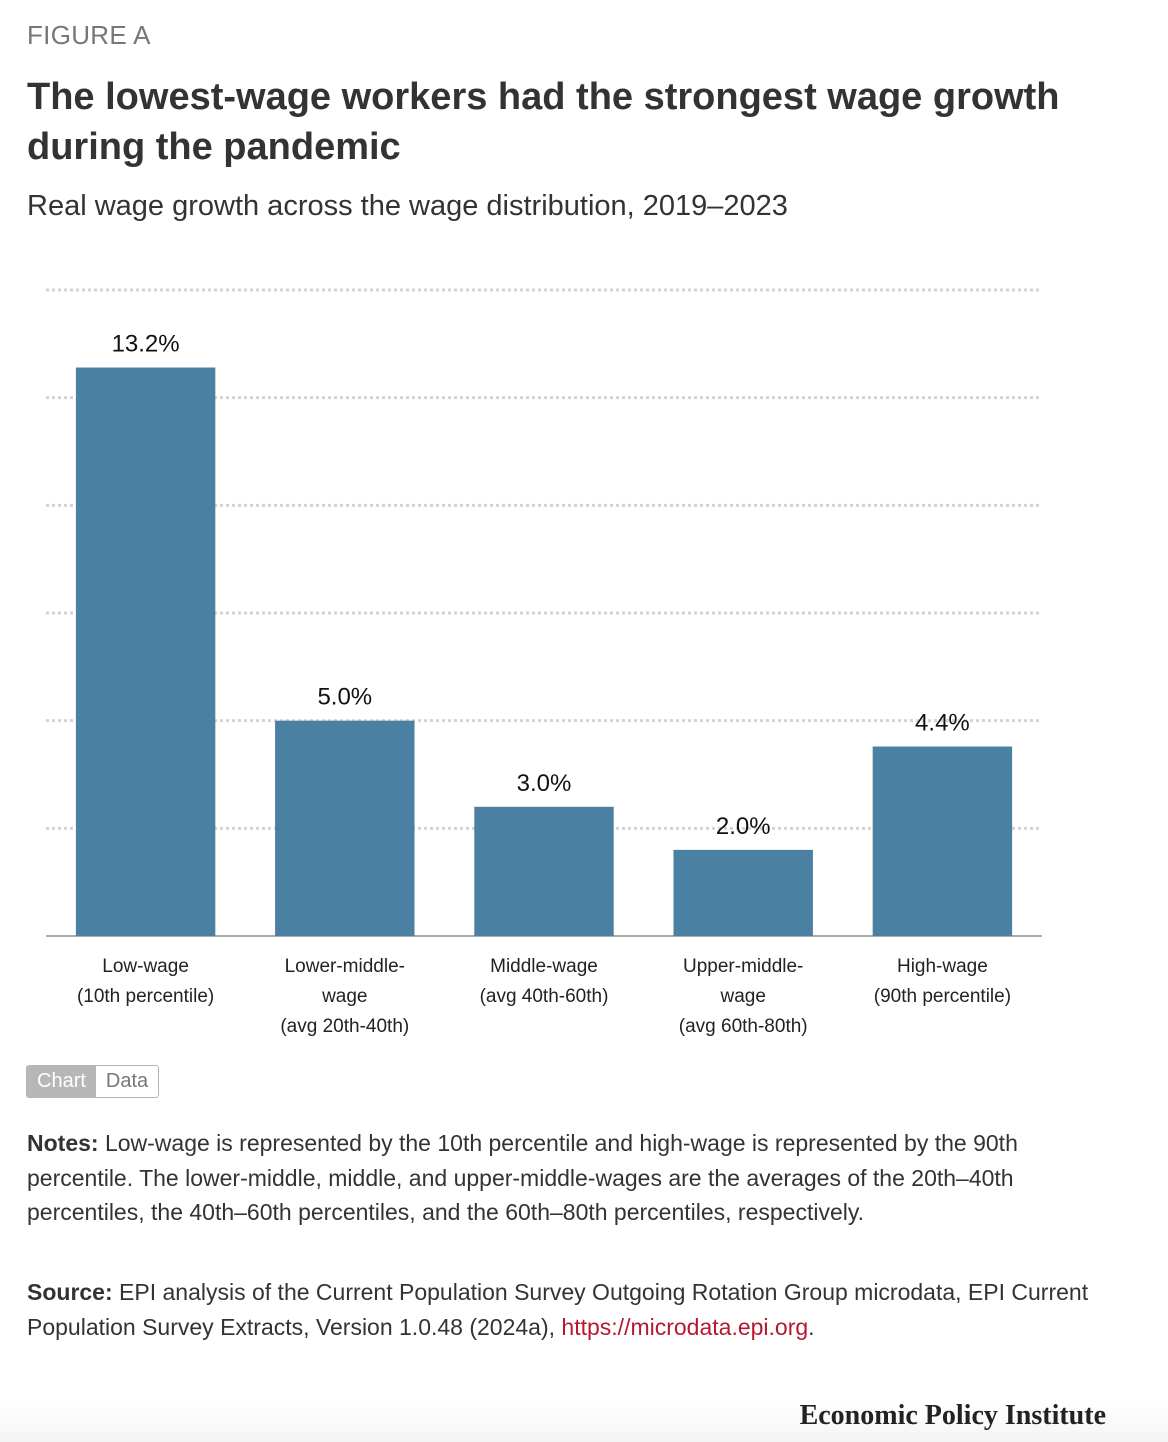  Describe the element at coordinates (743, 826) in the screenshot. I see `data-label: 2.0%` at that location.